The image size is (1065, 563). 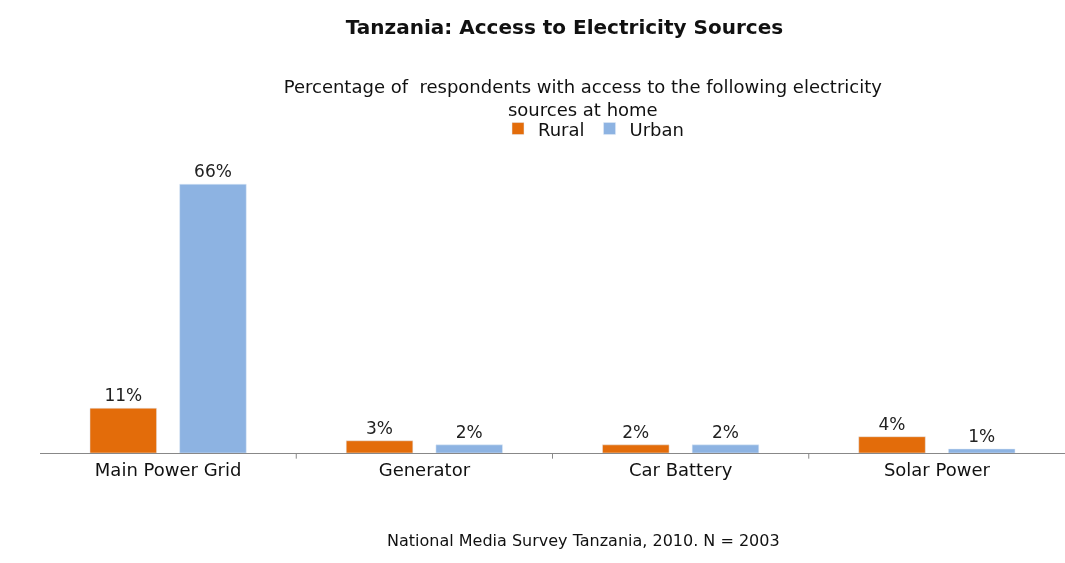 What do you see at coordinates (564, 26) in the screenshot?
I see `chart-title: Tanzania: Access to Electricity Sources` at bounding box center [564, 26].